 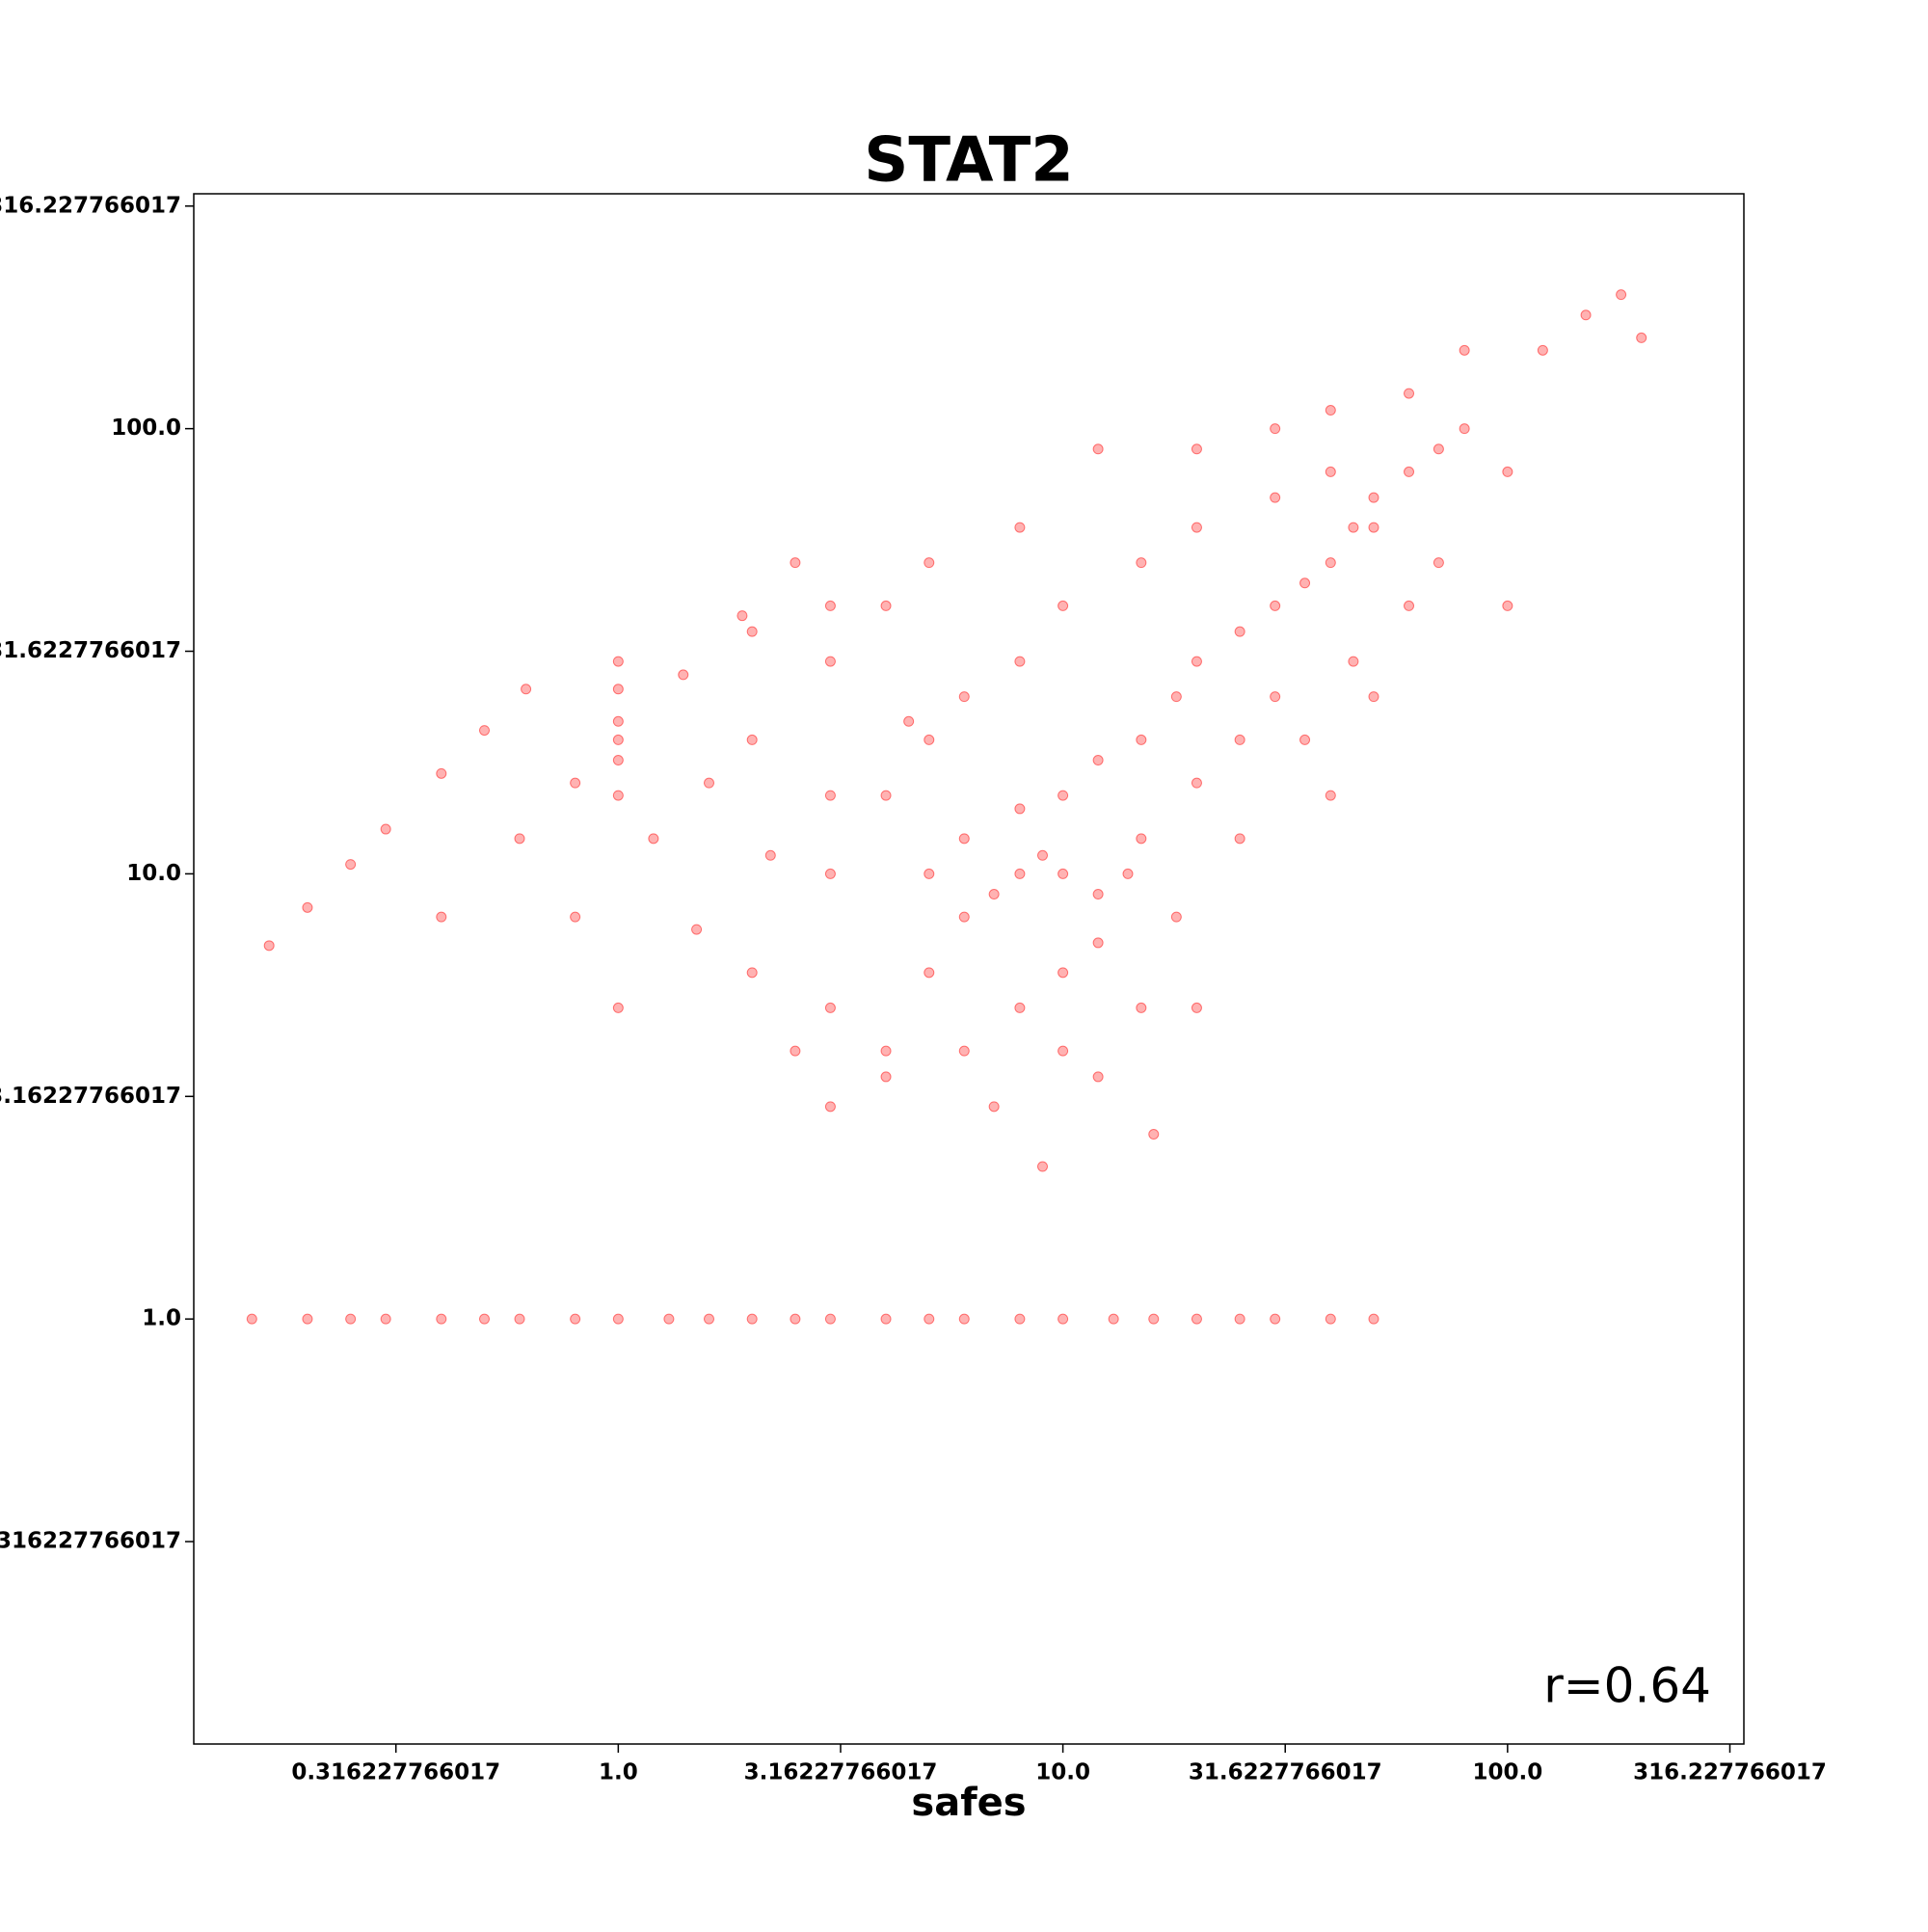 I want to click on x-tick-label: 316.227766017, so click(x=1730, y=1773).